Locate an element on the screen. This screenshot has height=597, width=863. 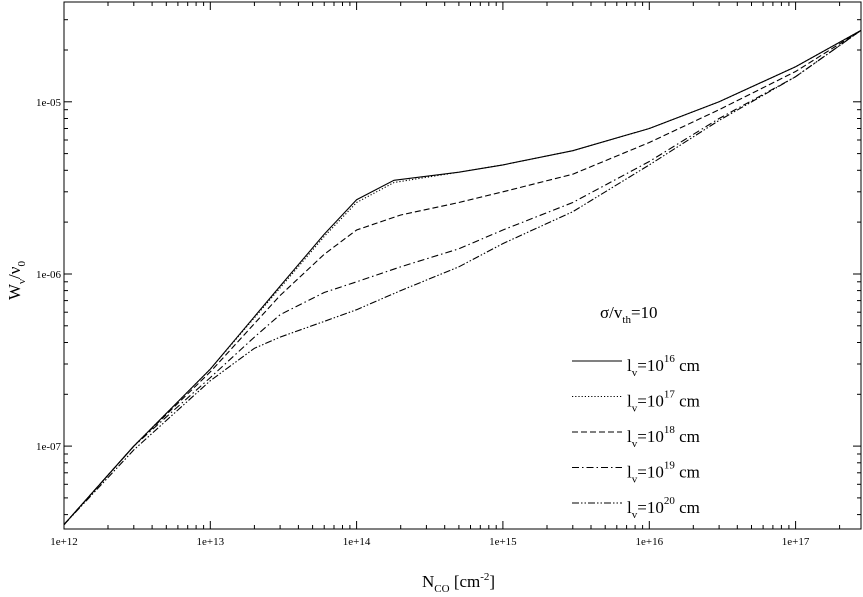
legend-item-2: lv=1017 cm is located at coordinates (636, 402).